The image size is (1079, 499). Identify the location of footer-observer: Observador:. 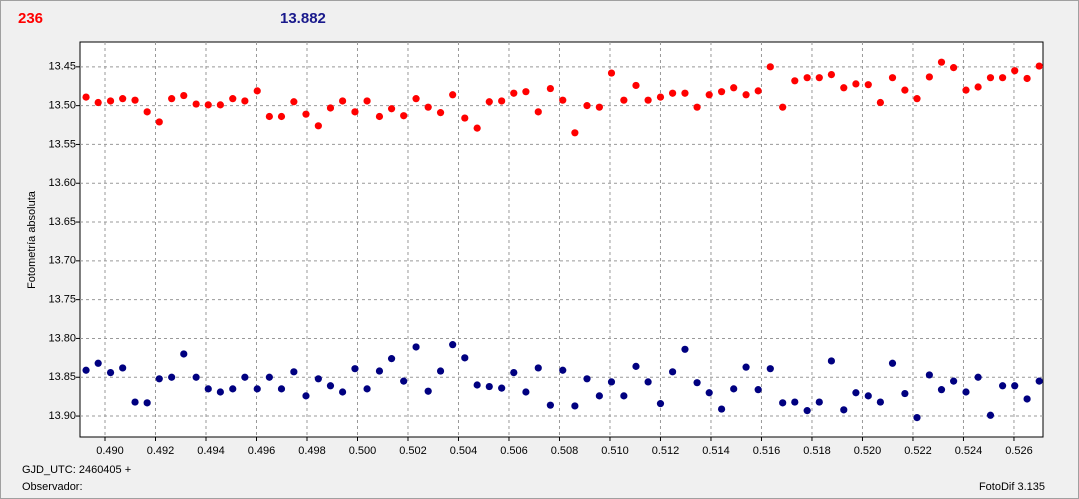
(52, 487).